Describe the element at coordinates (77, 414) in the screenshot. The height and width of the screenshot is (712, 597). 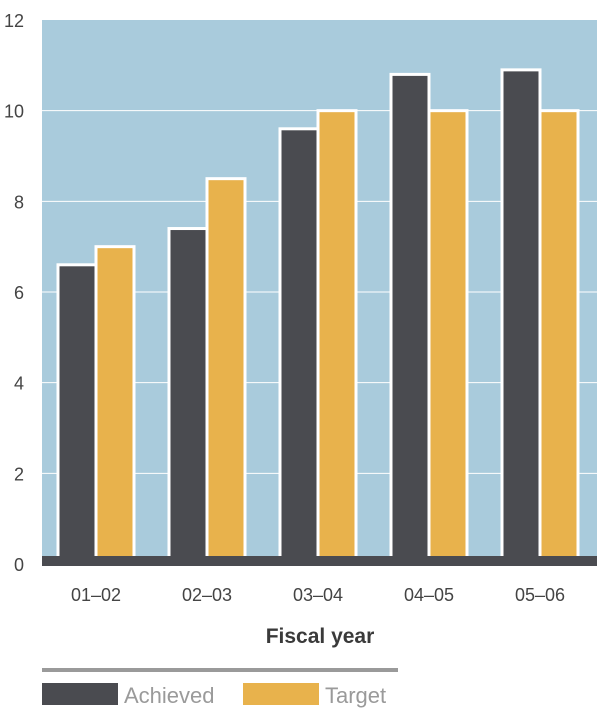
I see `bar-achieved-01–02` at that location.